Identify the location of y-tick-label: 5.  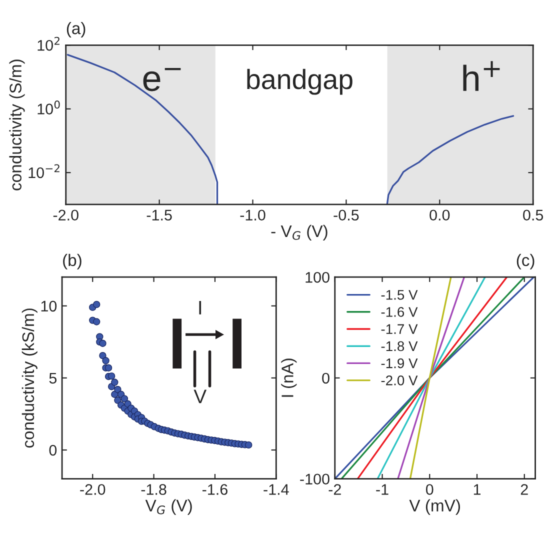
(53, 378).